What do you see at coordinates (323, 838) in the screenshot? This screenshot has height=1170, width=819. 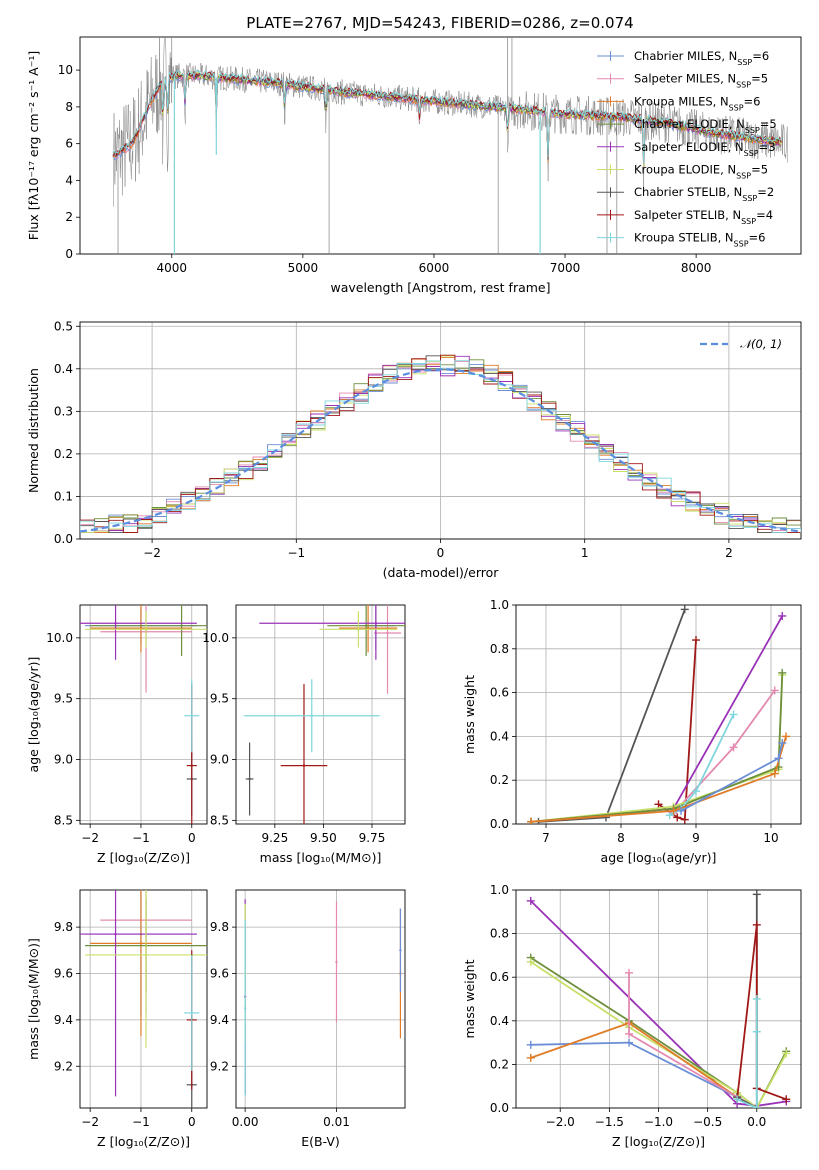 I see `x-tick-label: 9.50` at bounding box center [323, 838].